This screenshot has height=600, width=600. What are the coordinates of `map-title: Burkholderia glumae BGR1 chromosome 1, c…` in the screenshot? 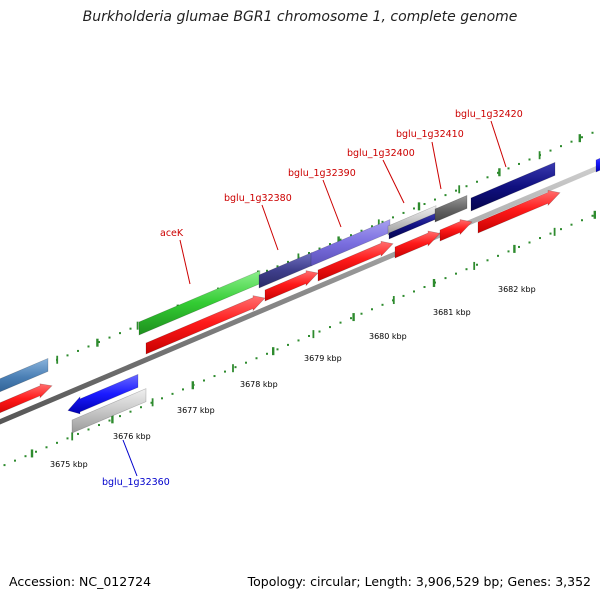 It's located at (300, 17).